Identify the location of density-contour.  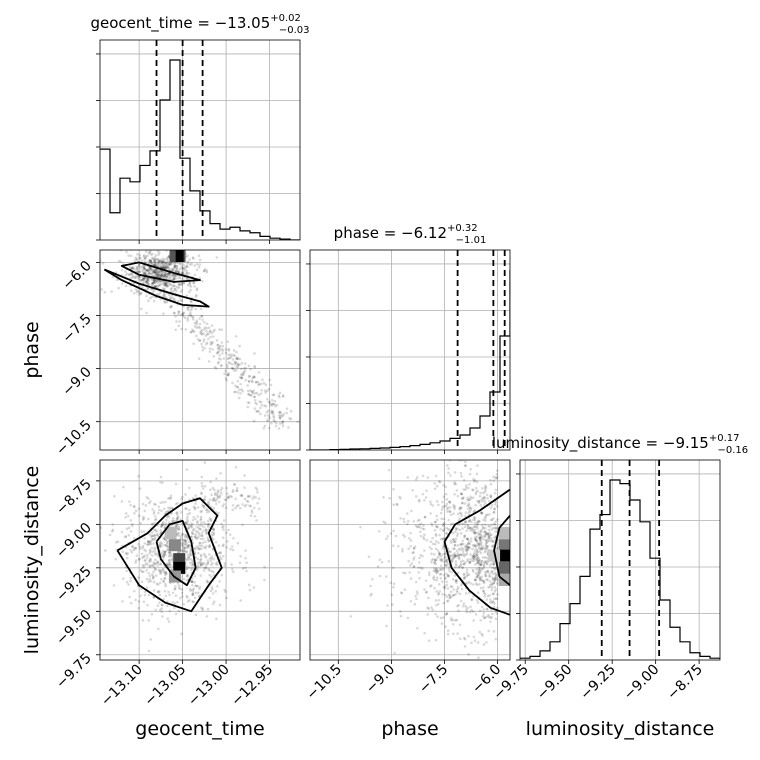
(160, 272).